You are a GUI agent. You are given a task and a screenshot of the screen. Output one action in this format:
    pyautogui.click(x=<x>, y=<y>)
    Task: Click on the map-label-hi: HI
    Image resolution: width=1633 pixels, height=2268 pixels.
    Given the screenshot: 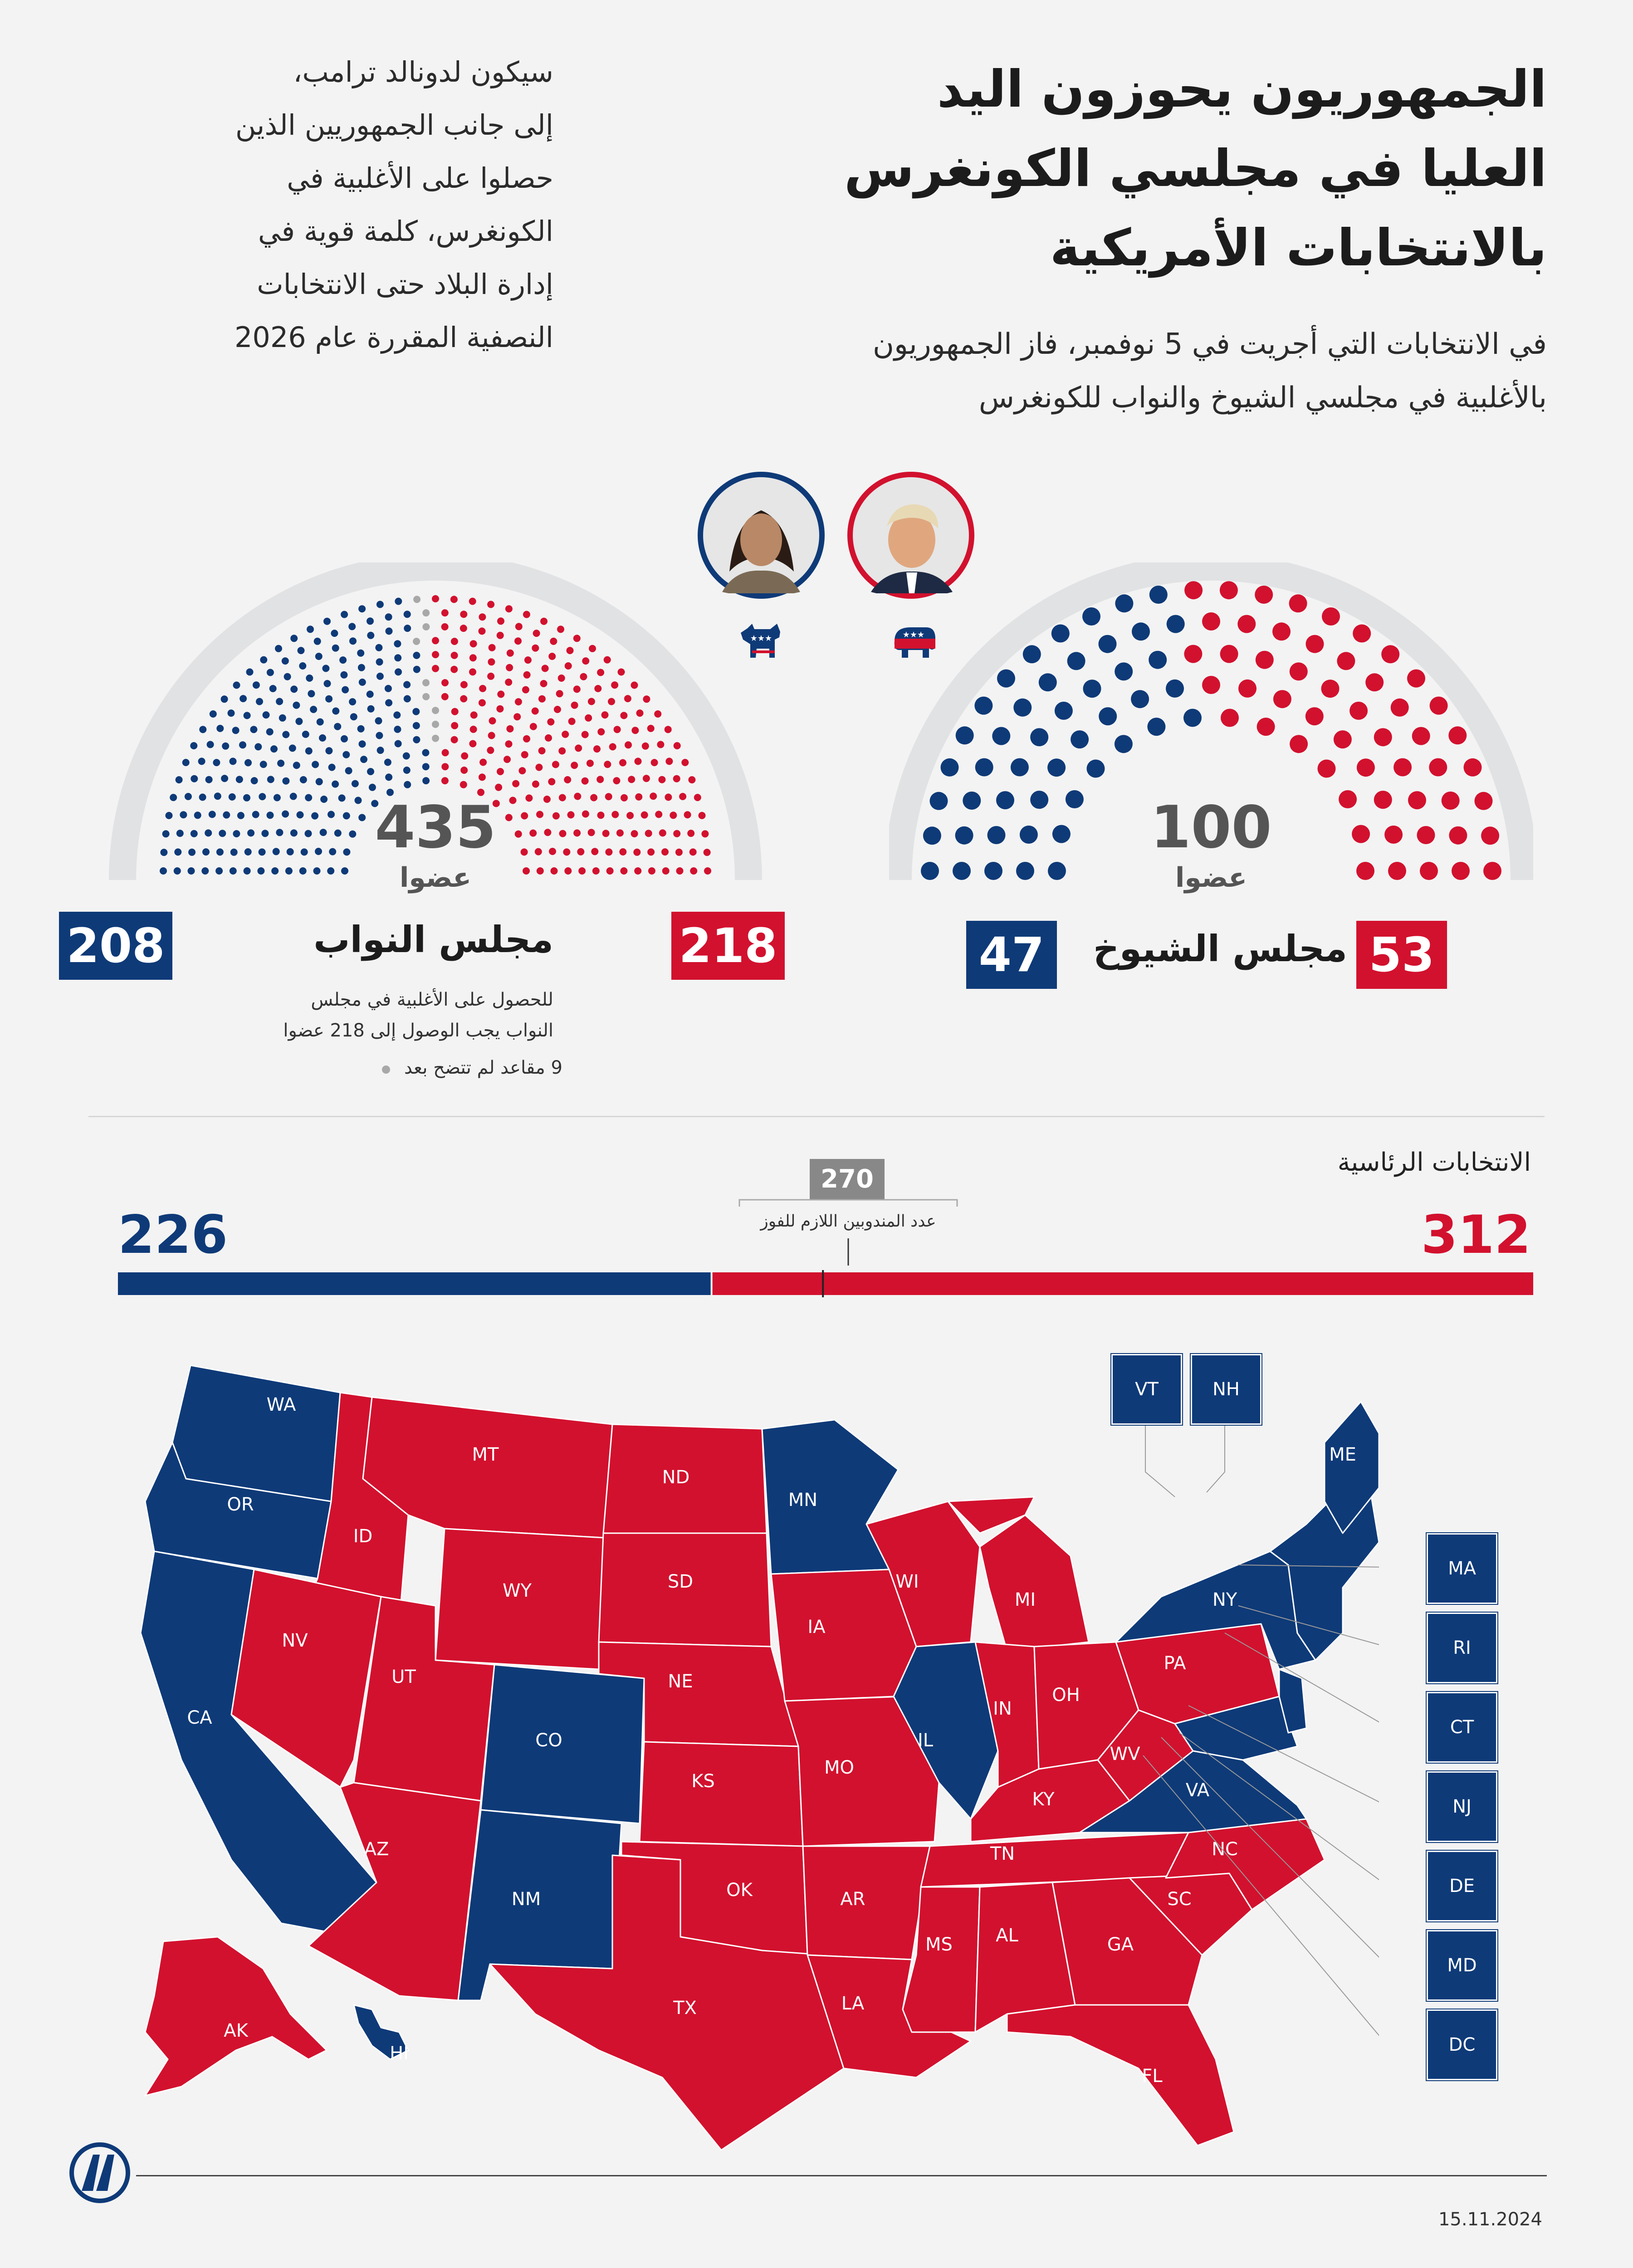 What is the action you would take?
    pyautogui.click(x=399, y=2053)
    